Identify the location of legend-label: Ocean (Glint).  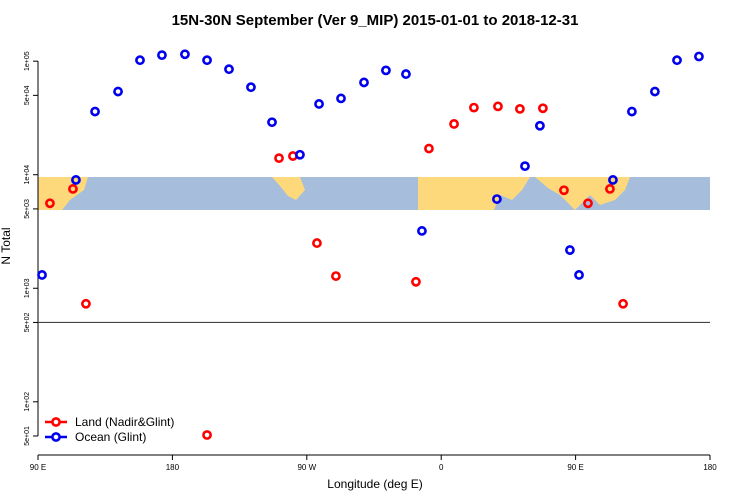
(110, 437).